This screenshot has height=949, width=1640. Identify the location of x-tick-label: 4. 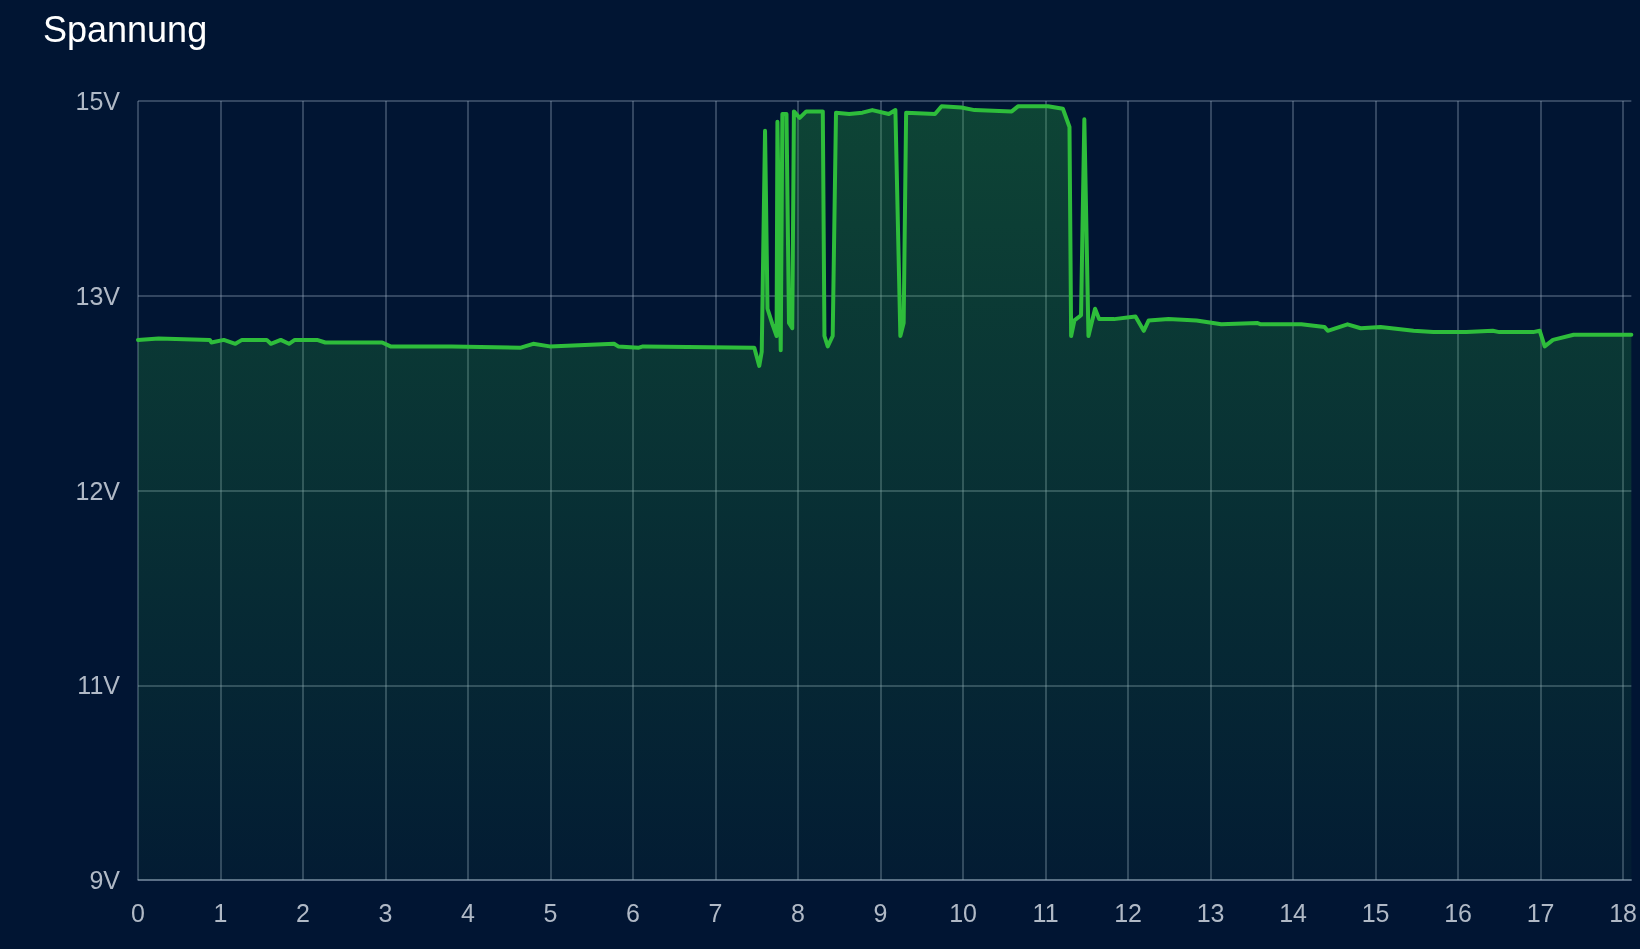
(468, 912).